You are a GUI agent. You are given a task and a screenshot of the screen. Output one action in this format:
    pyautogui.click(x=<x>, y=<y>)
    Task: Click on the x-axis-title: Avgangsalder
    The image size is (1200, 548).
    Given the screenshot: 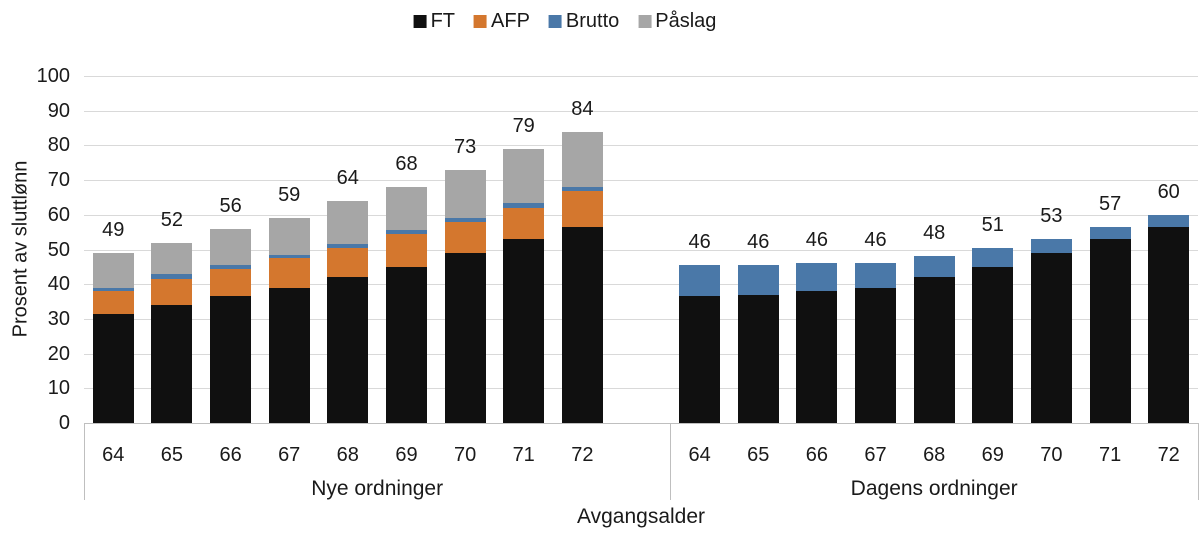 What is the action you would take?
    pyautogui.click(x=641, y=516)
    